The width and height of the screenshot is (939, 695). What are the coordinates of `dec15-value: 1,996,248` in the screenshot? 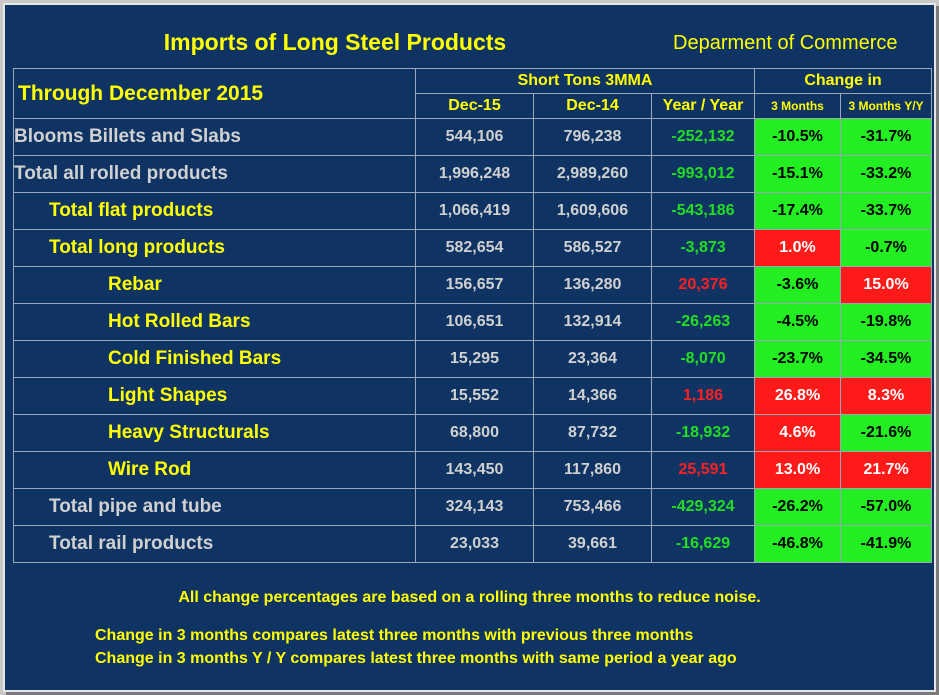 It's located at (474, 174).